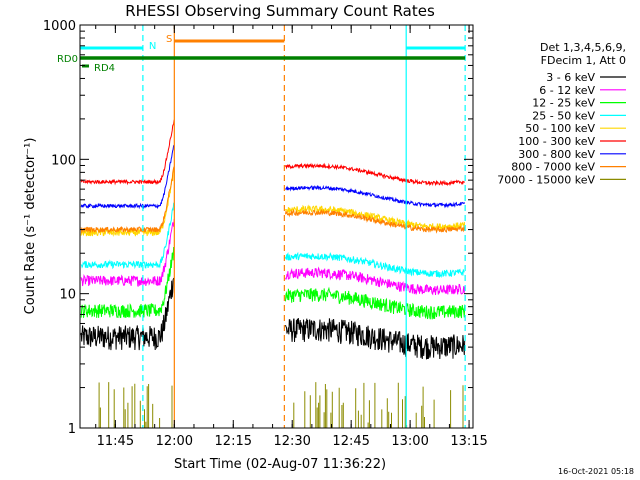 The width and height of the screenshot is (640, 480). I want to click on legend-label: 50 - 100 keV, so click(560, 128).